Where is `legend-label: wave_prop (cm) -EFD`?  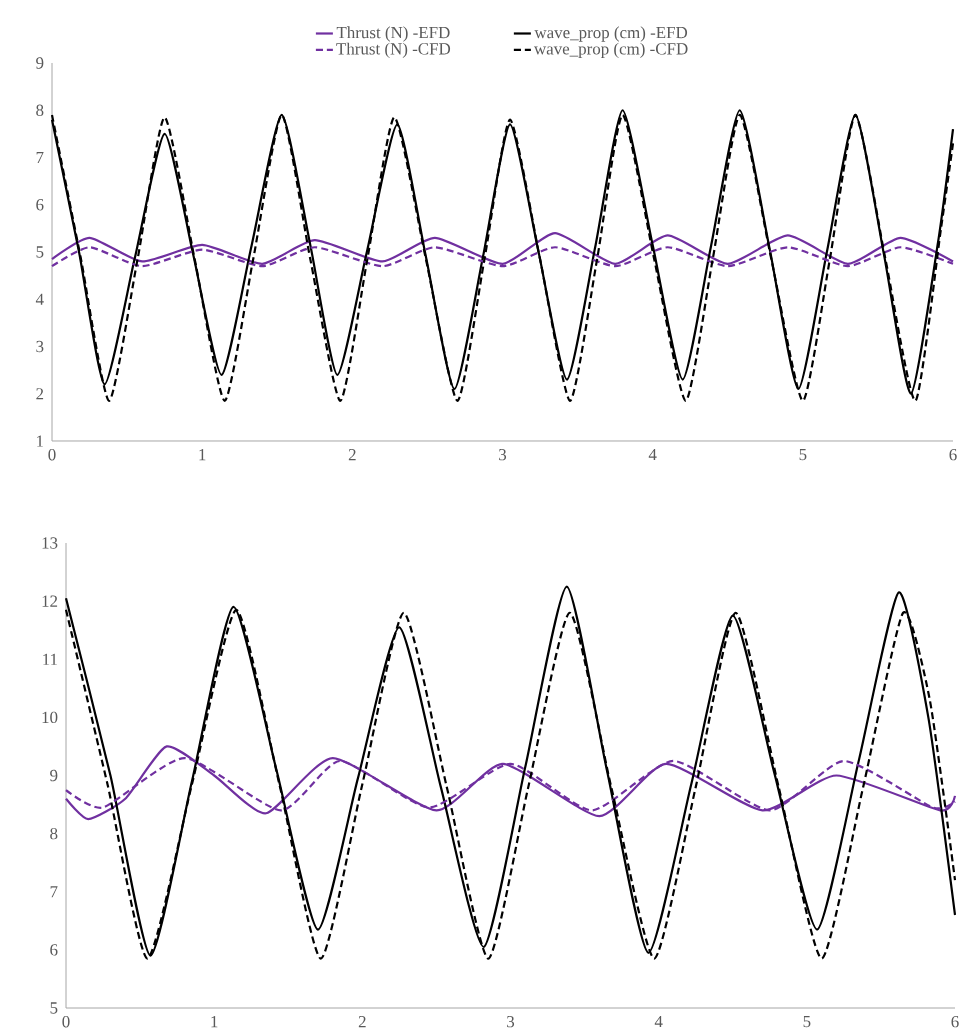 legend-label: wave_prop (cm) -EFD is located at coordinates (611, 34).